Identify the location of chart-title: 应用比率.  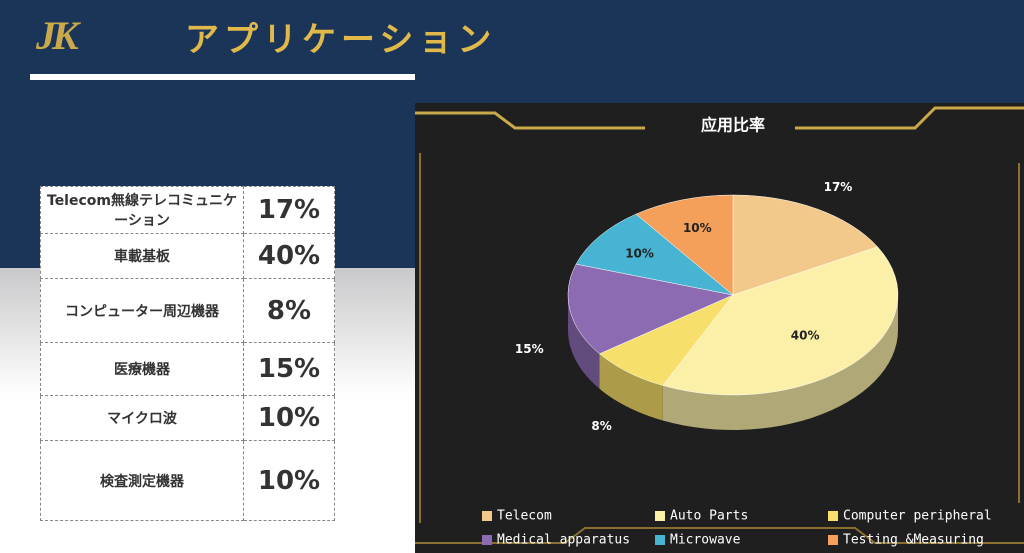
(733, 125).